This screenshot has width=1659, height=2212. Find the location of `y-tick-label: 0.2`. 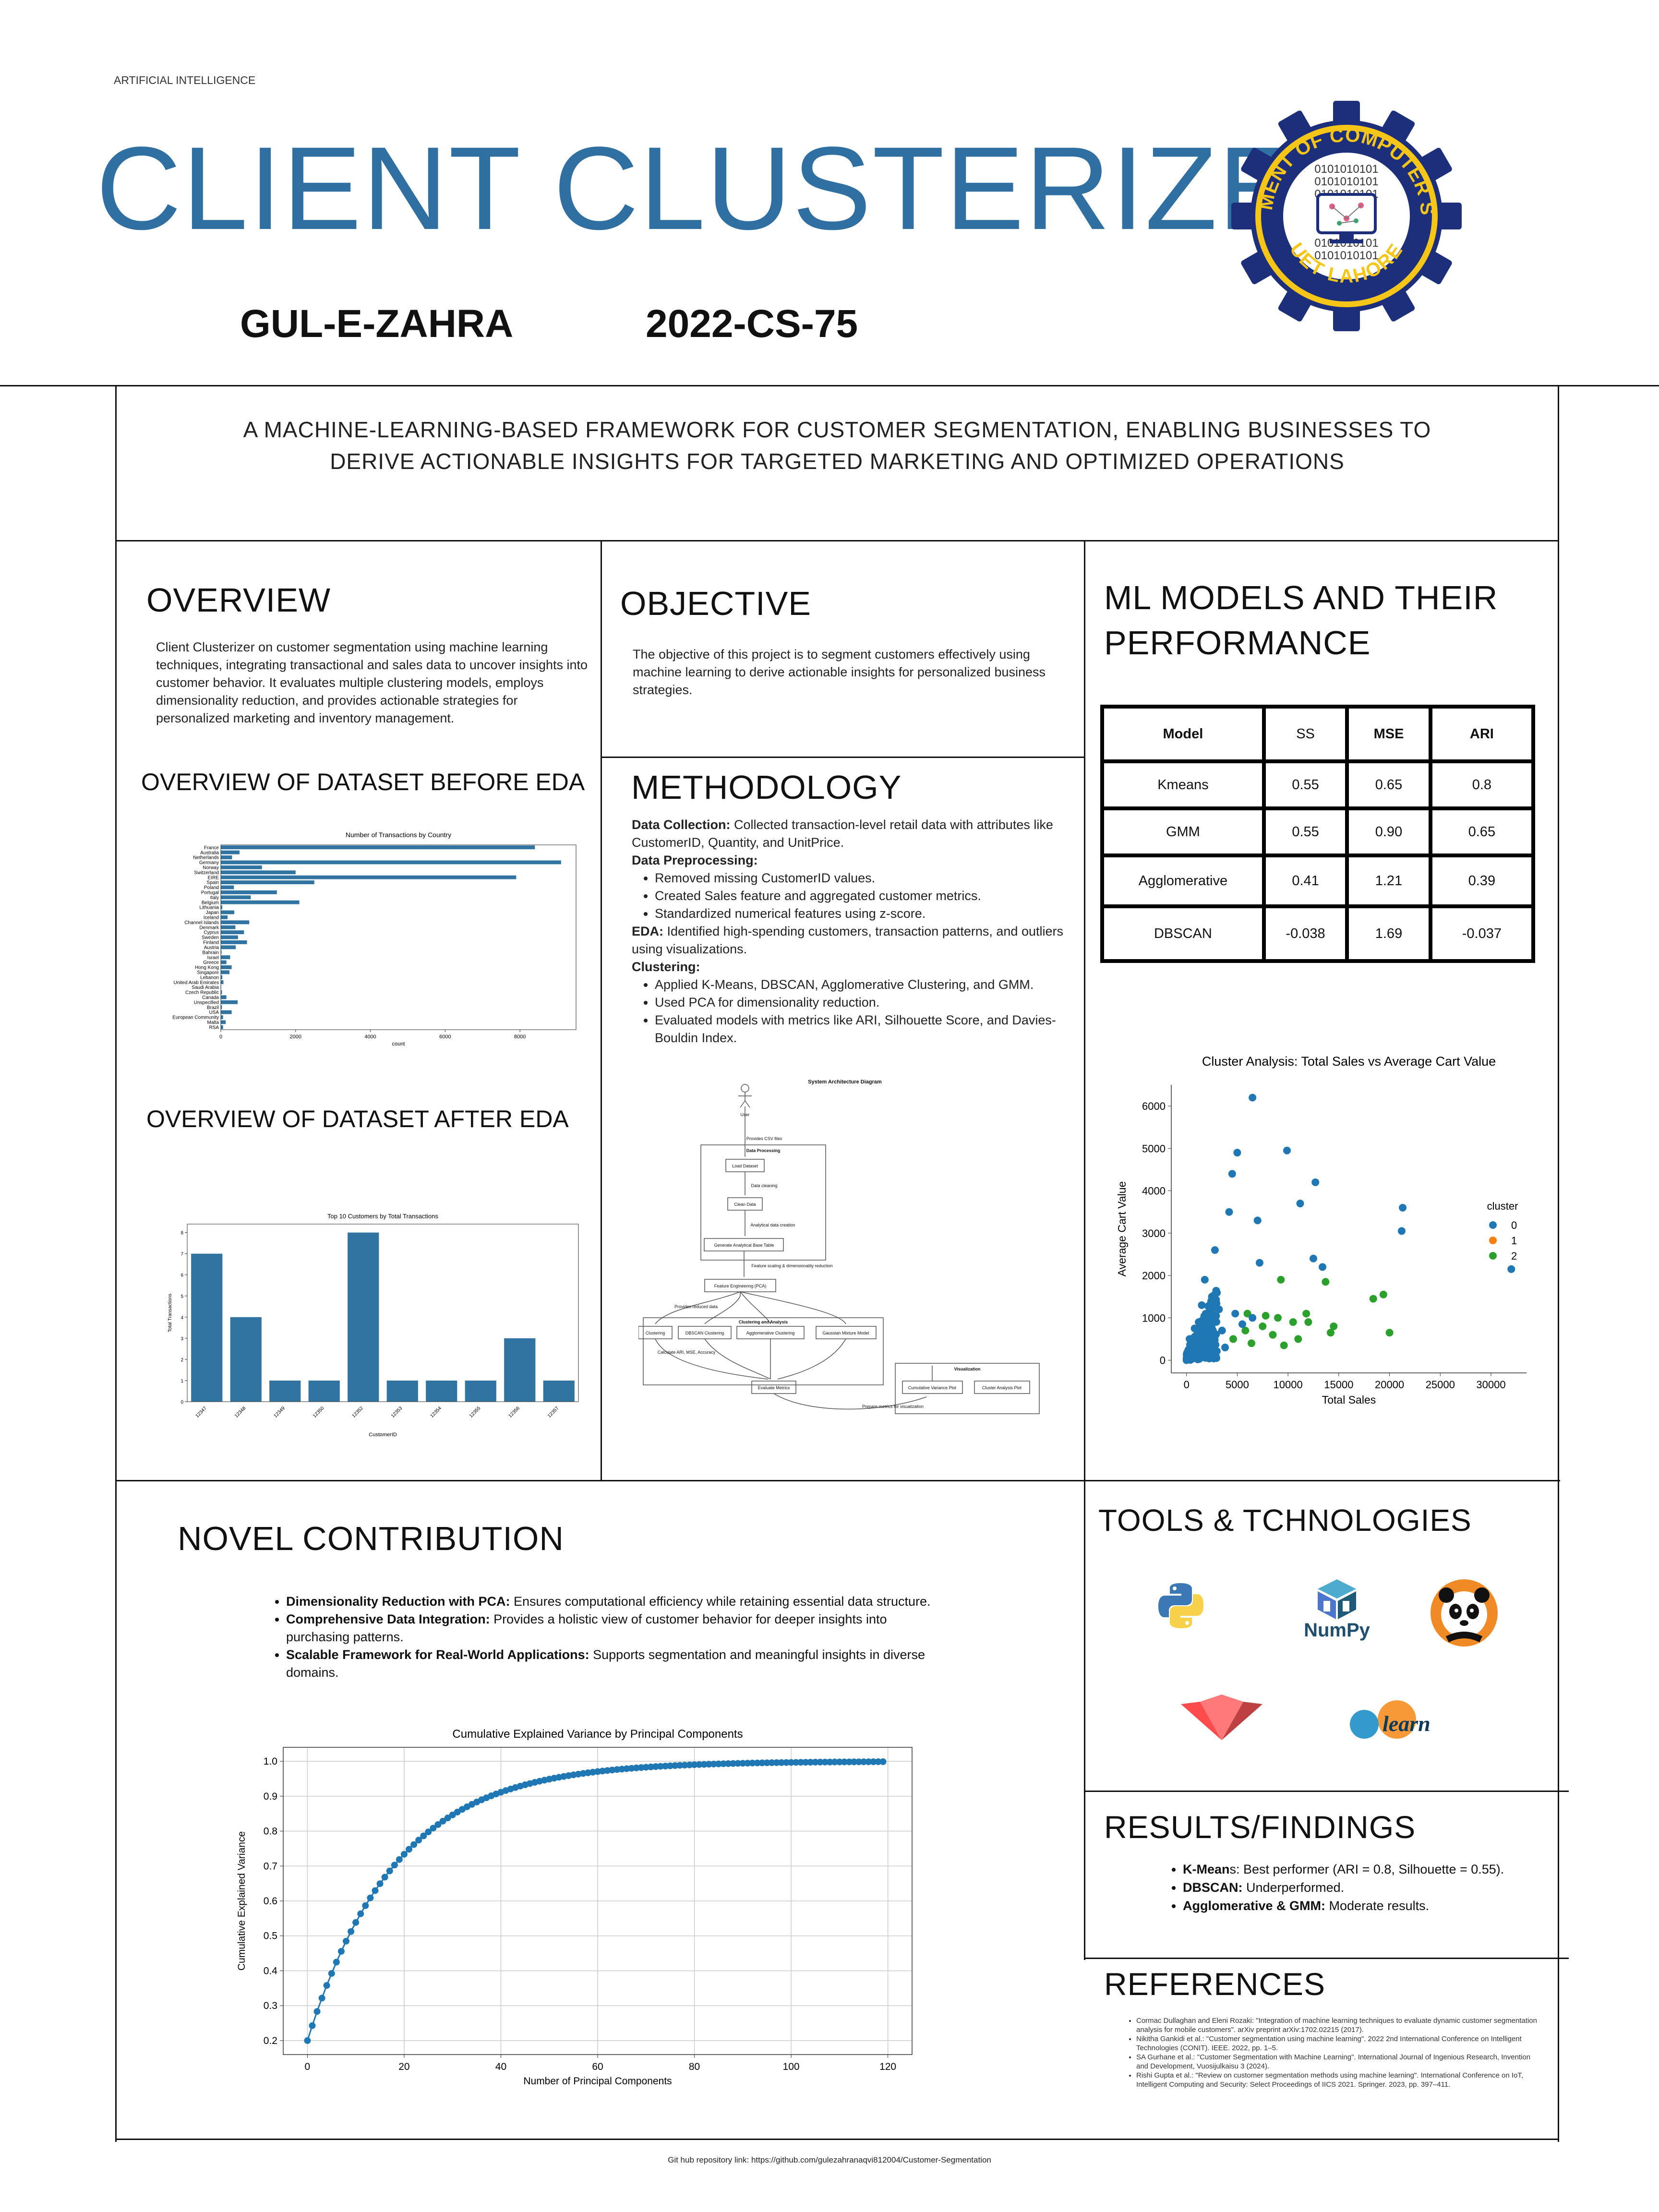

y-tick-label: 0.2 is located at coordinates (270, 2041).